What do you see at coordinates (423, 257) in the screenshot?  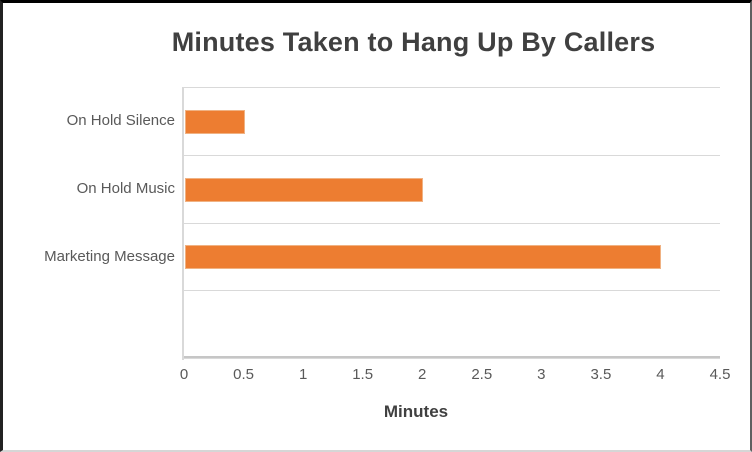 I see `bar-marketing-message` at bounding box center [423, 257].